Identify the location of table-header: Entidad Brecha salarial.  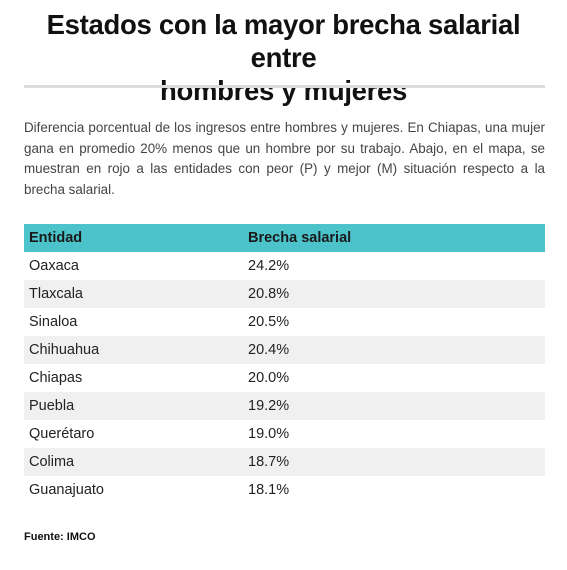
(284, 238).